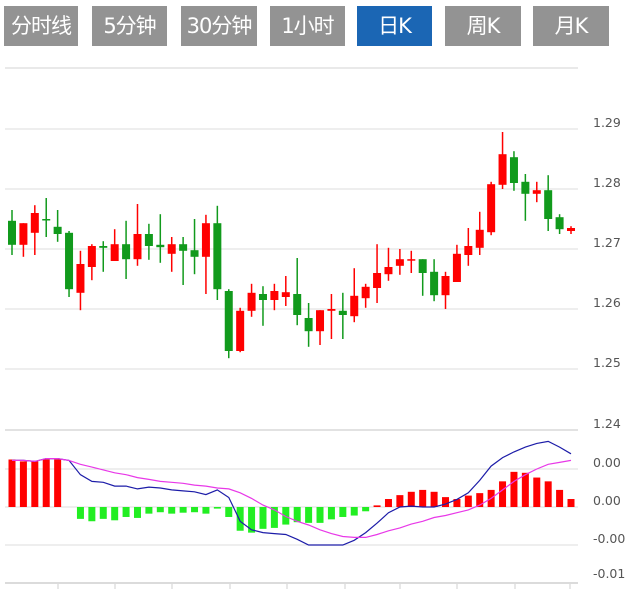 The height and width of the screenshot is (589, 640). I want to click on tab-1: 5分钟, so click(129, 26).